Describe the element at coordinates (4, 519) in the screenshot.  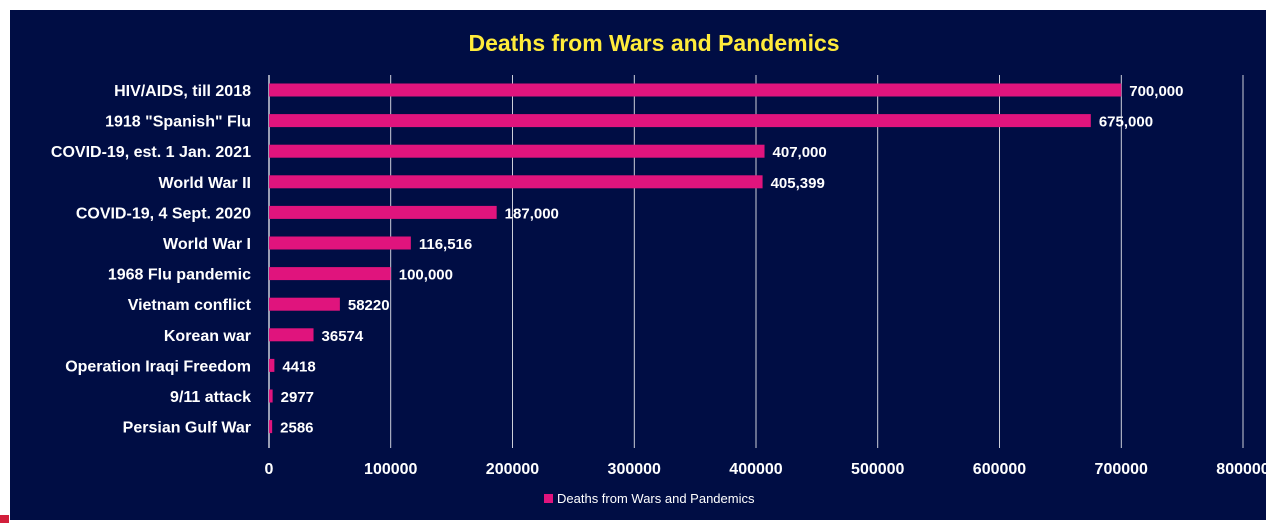
I see `corner-mark` at that location.